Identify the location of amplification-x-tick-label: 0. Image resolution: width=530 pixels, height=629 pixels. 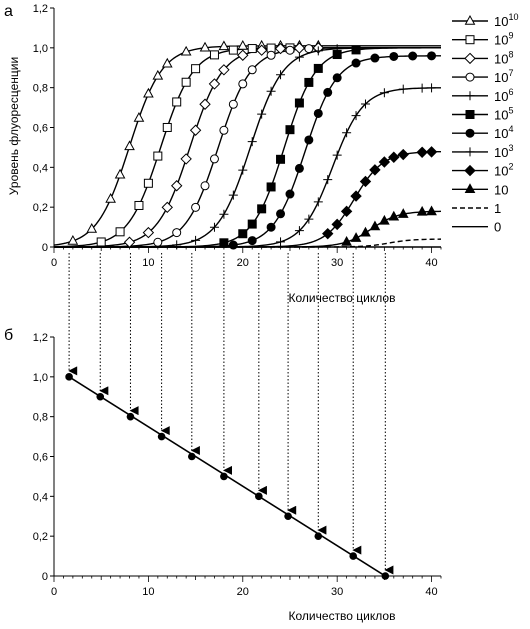
(54, 263).